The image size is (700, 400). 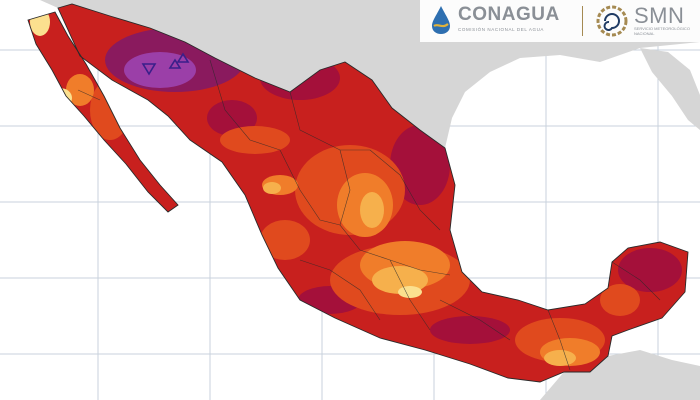 I want to click on smn-spiral-gear-icon, so click(x=612, y=21).